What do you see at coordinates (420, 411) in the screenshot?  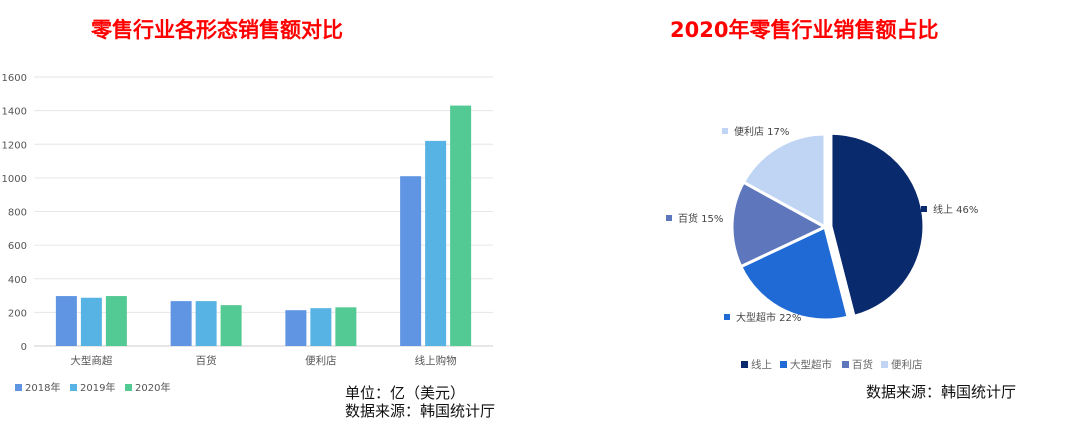 I see `bar-source-note: 数据来源：韩国统计厅` at bounding box center [420, 411].